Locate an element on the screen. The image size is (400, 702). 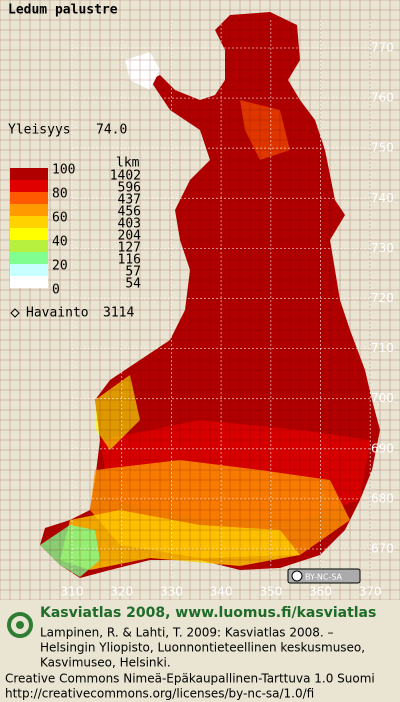
count-label: 116 is located at coordinates (129, 260).